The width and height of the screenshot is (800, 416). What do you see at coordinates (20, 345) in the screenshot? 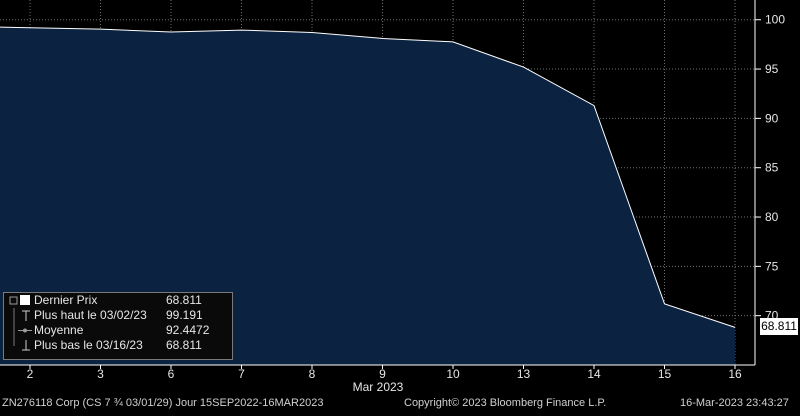
I see `low-marker-icon` at bounding box center [20, 345].